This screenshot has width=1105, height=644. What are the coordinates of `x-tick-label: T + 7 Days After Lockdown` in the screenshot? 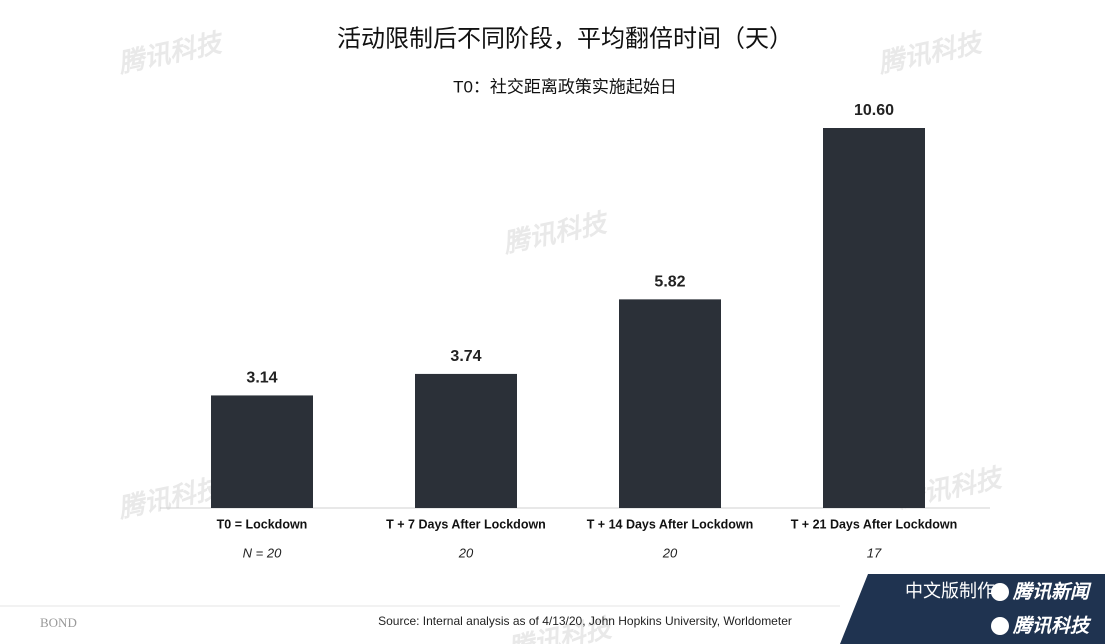 It's located at (466, 524).